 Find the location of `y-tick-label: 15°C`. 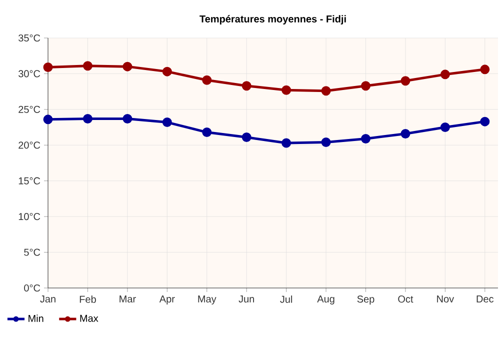

y-tick-label: 15°C is located at coordinates (29, 180).